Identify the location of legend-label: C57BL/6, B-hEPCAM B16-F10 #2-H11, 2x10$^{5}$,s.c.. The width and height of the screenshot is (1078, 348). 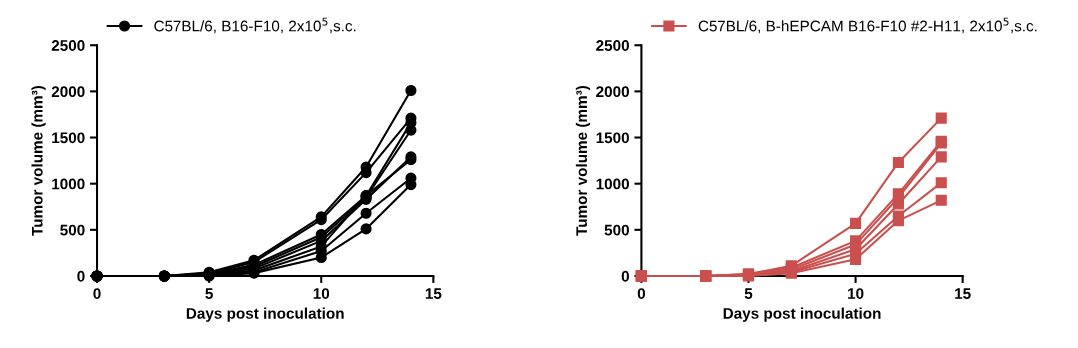
(867, 25).